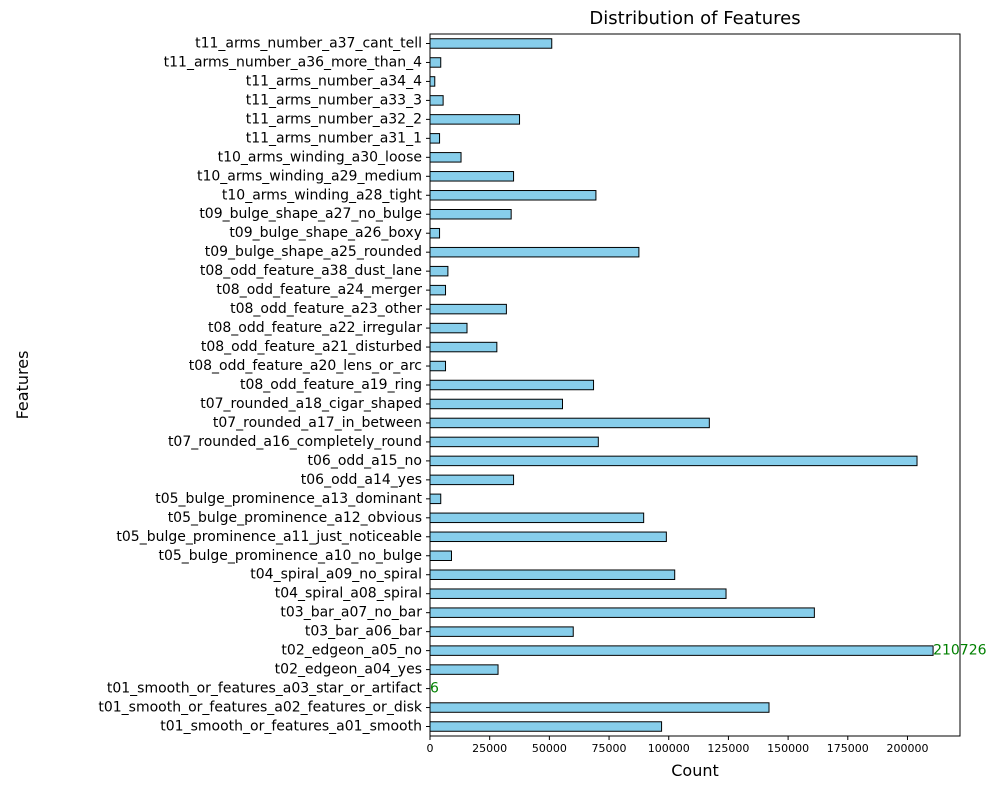 This screenshot has width=1001, height=795. Describe the element at coordinates (334, 119) in the screenshot. I see `y-tick-label: t11_arms_number_a32_2` at that location.